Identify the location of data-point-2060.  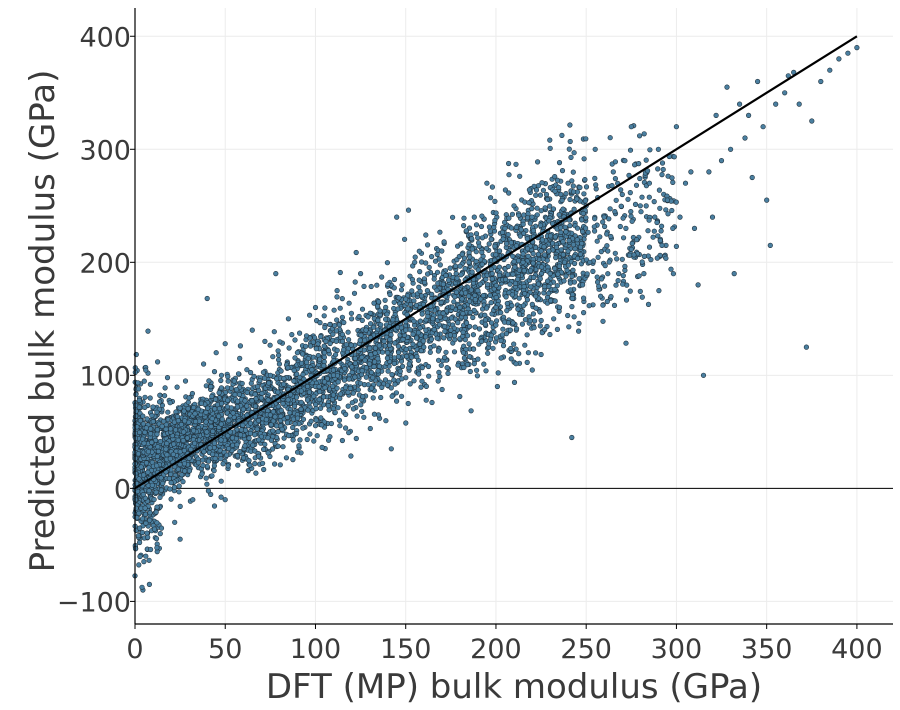
(171, 474).